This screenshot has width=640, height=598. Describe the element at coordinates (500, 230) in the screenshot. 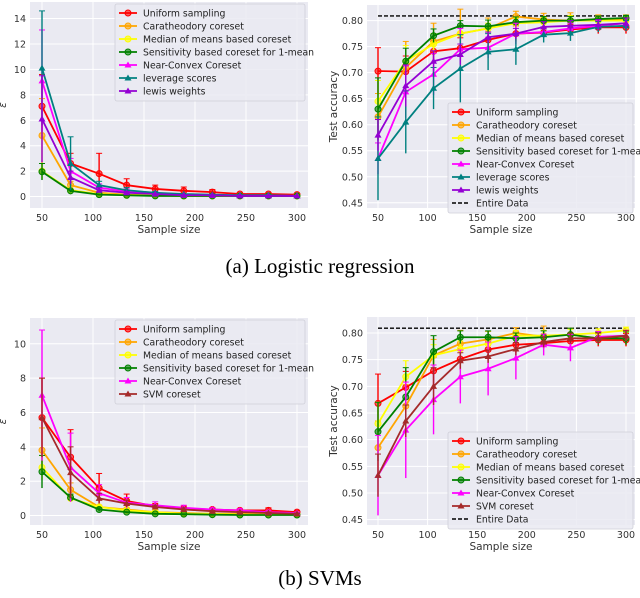

I see `x-axis-label: Sample size` at that location.